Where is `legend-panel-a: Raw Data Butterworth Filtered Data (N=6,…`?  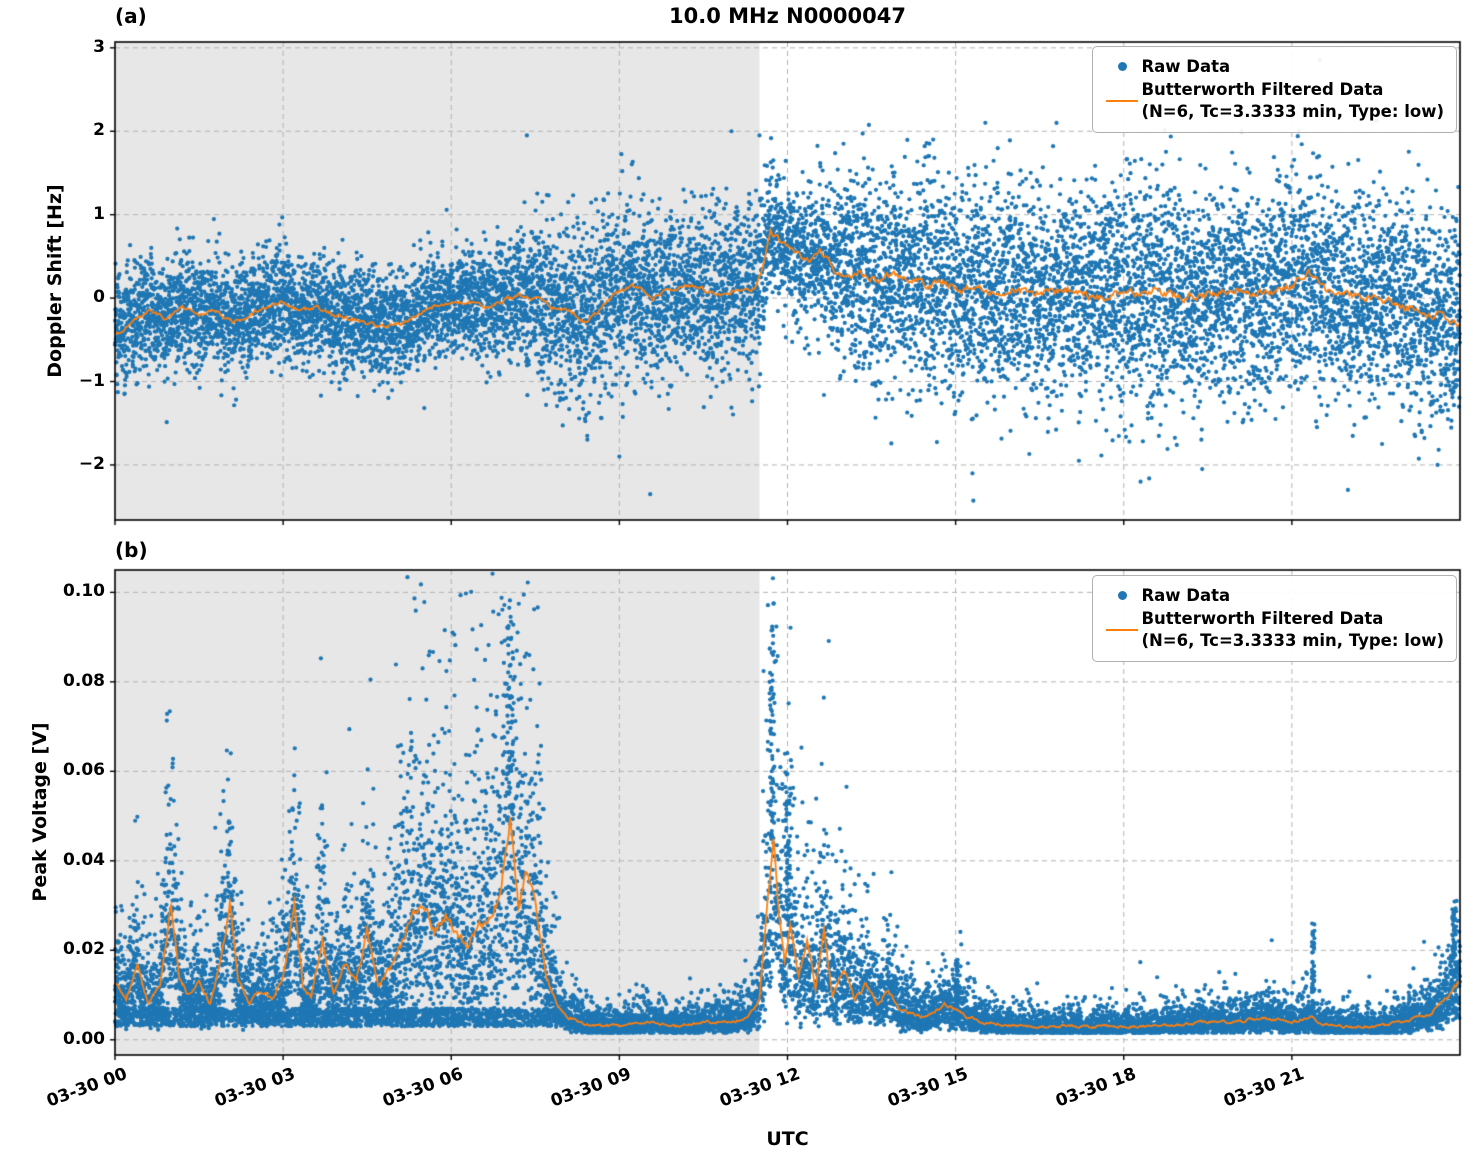 legend-panel-a: Raw Data Butterworth Filtered Data (N=6,… is located at coordinates (1274, 90).